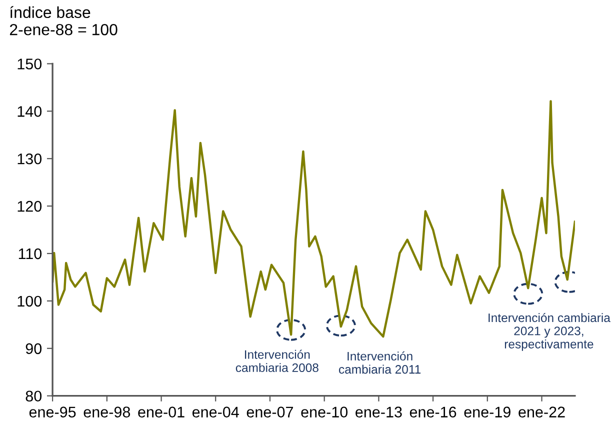 This screenshot has height=422, width=611. What do you see at coordinates (30, 206) in the screenshot?
I see `y-tick-label: 120` at bounding box center [30, 206].